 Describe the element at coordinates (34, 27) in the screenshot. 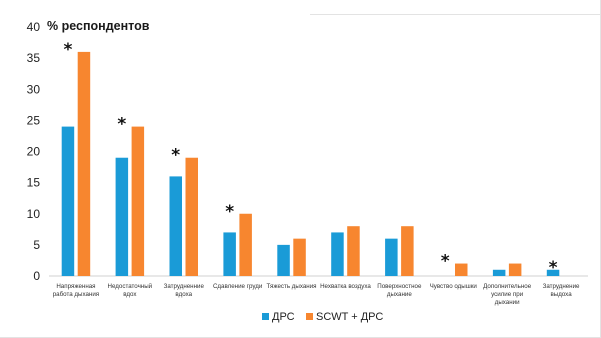

I see `y-tick-label: 40` at that location.